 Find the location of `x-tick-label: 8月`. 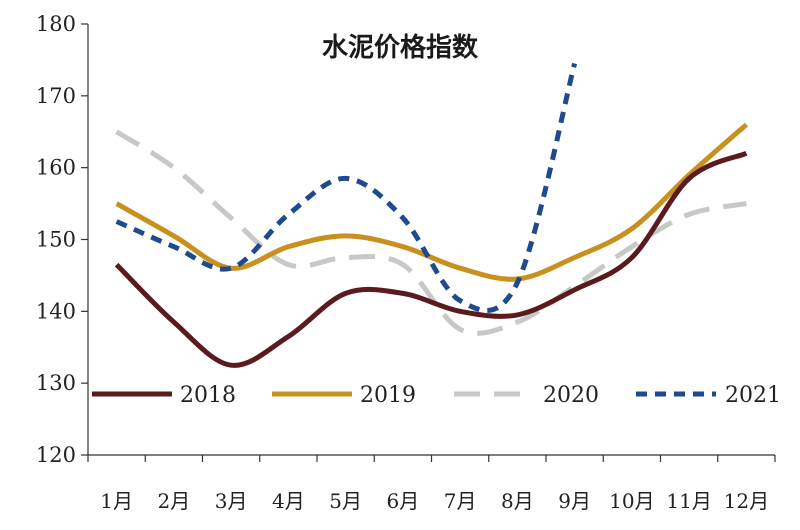

x-tick-label: 8月 is located at coordinates (517, 501).